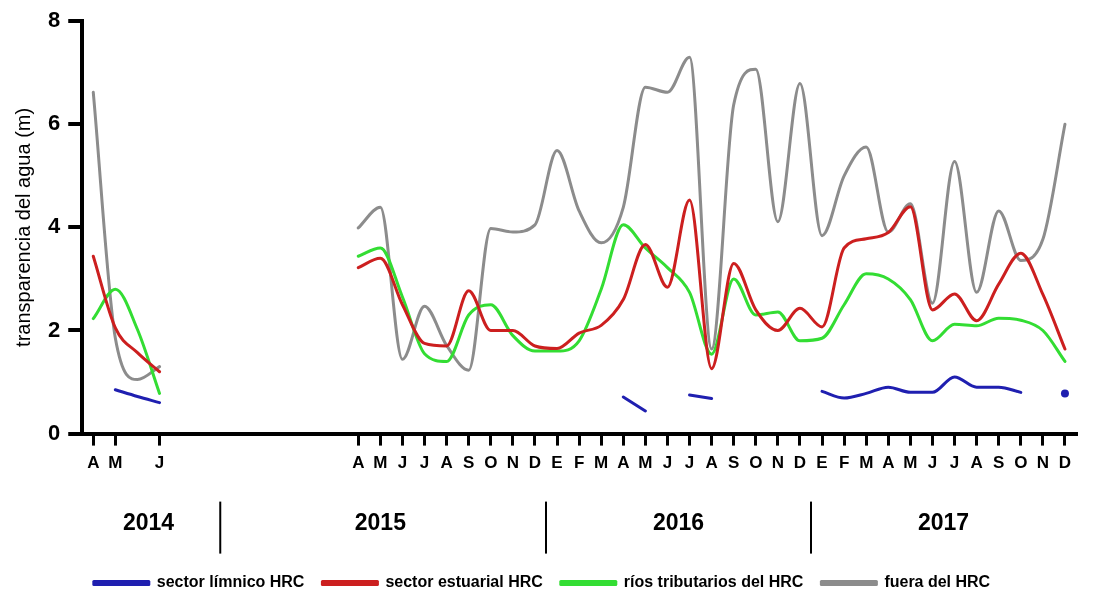 The image size is (1094, 603). I want to click on y-tick-label: 6, so click(54, 123).